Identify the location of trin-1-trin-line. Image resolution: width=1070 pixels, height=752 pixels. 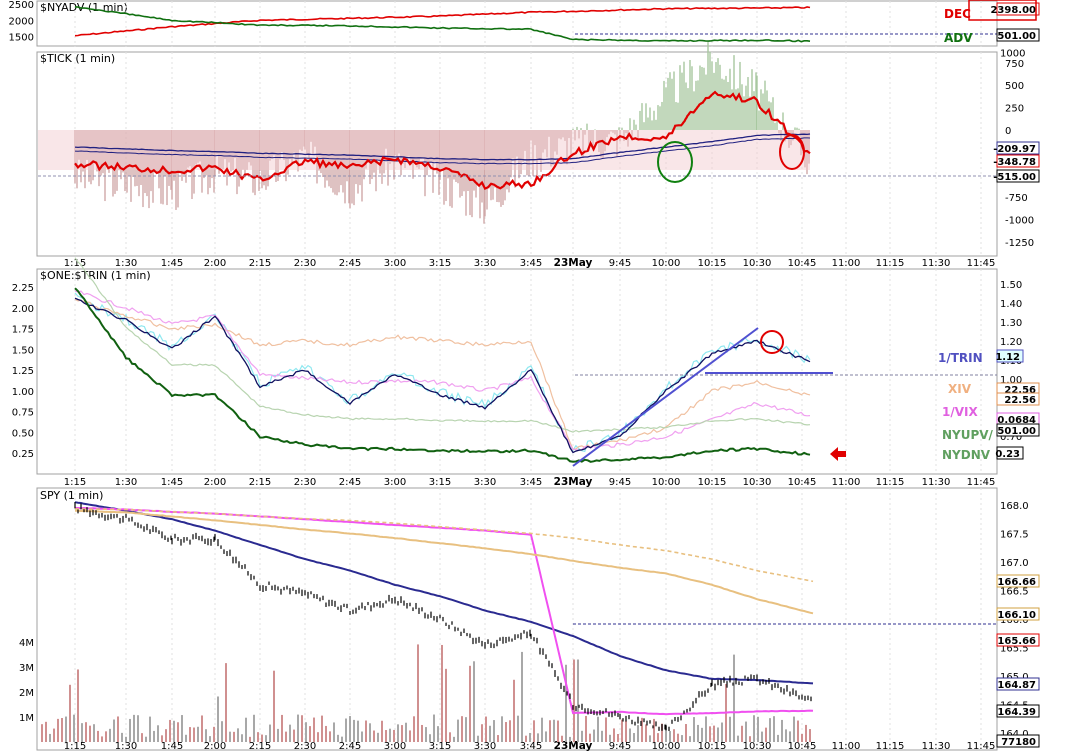
(442, 375).